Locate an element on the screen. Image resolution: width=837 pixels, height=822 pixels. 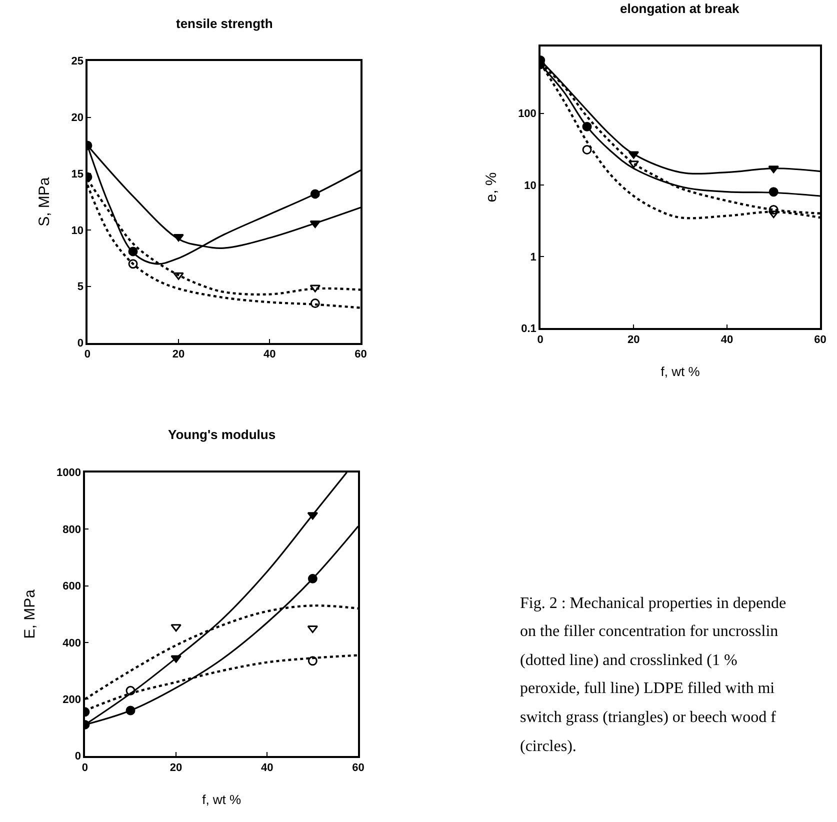
caption: Fig. 2 : Mechanical properties in depende is located at coordinates (653, 603).